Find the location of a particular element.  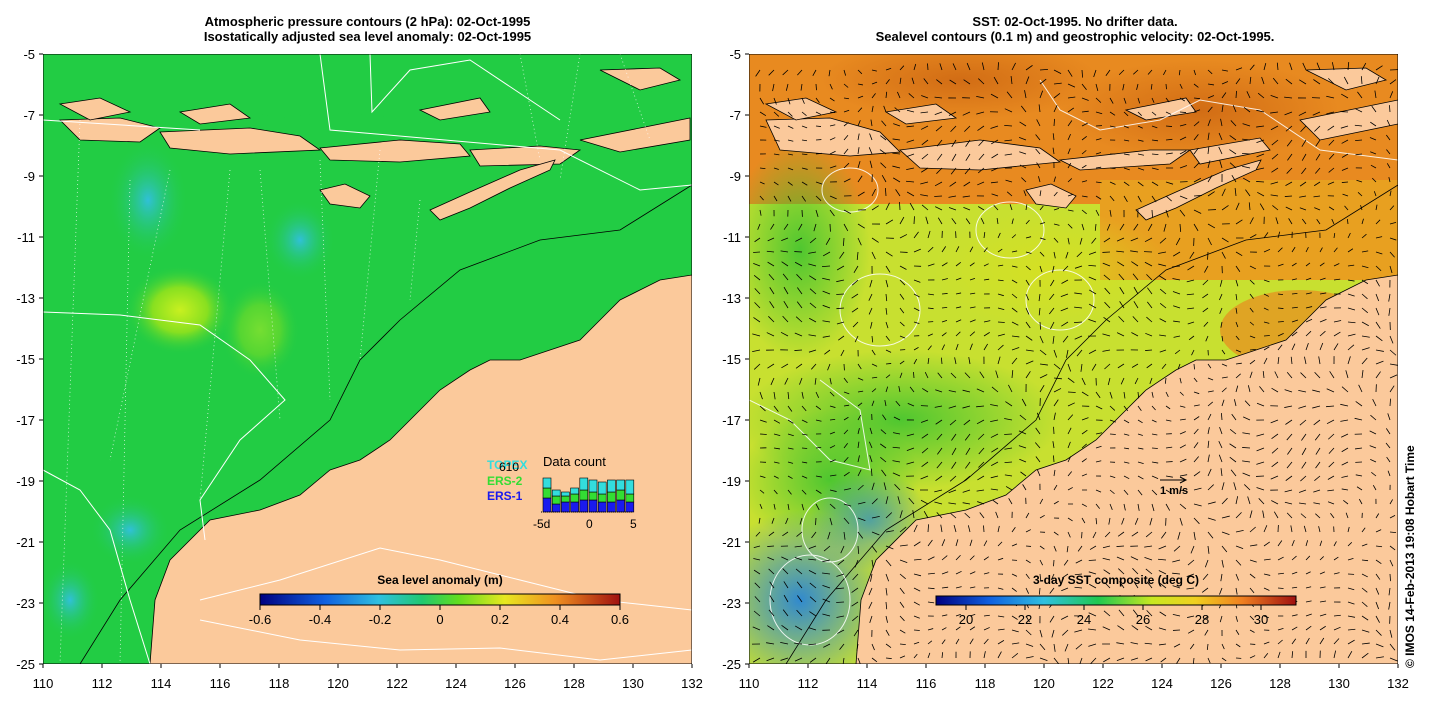

sla-low-eddy is located at coordinates (130, 530).